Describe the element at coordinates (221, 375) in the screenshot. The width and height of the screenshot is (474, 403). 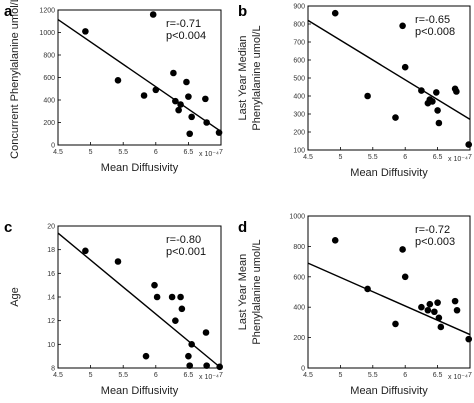
I see `x-tick-label: 7` at that location.